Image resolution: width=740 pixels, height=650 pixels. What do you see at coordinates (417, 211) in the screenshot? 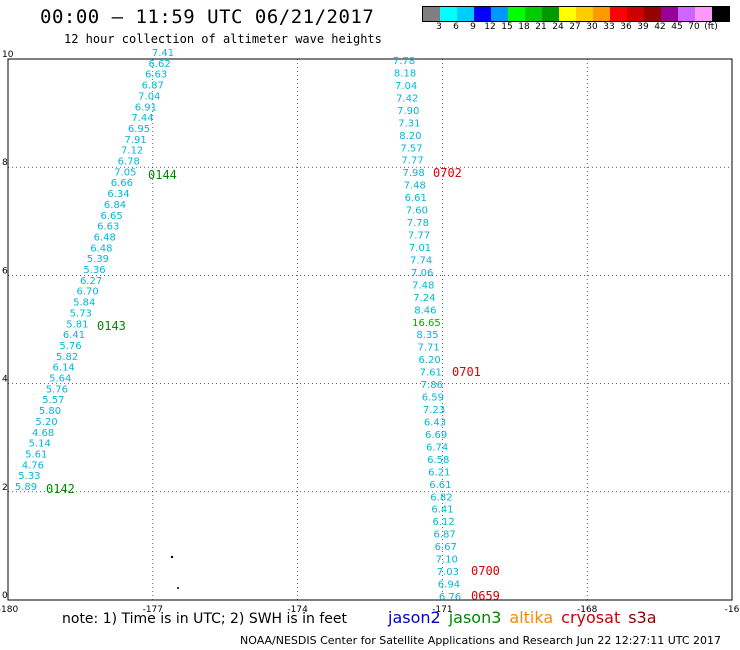
I see `wave-height-label: 7.60` at bounding box center [417, 211].